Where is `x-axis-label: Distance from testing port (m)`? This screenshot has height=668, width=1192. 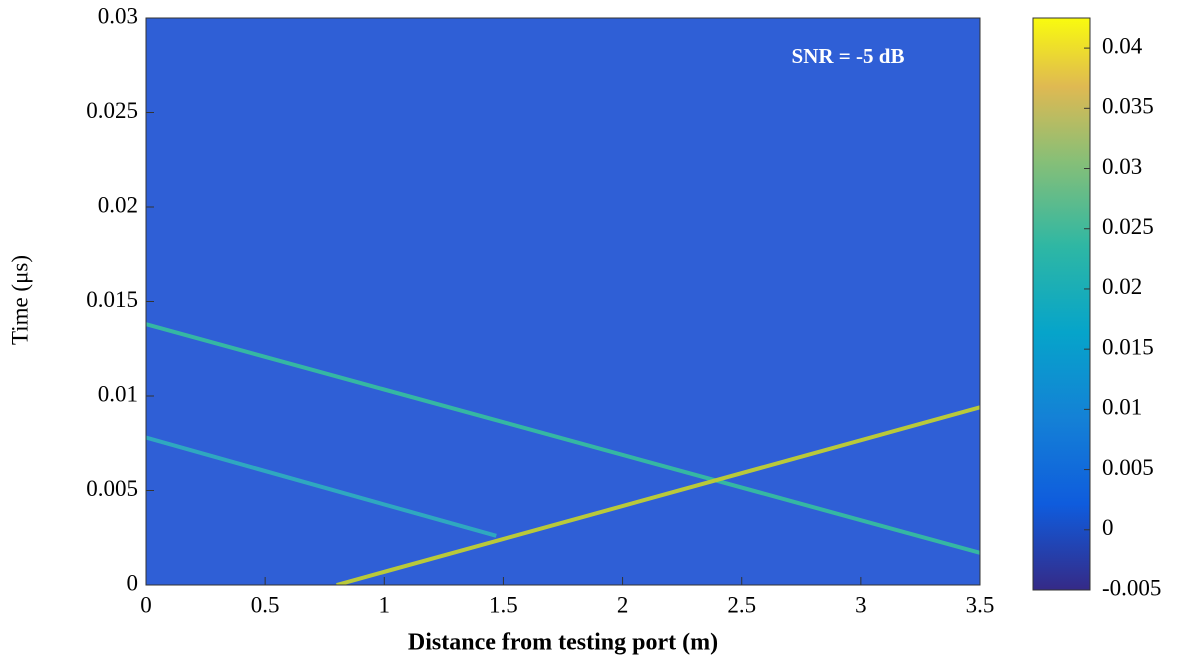
x-axis-label: Distance from testing port (m) is located at coordinates (563, 643).